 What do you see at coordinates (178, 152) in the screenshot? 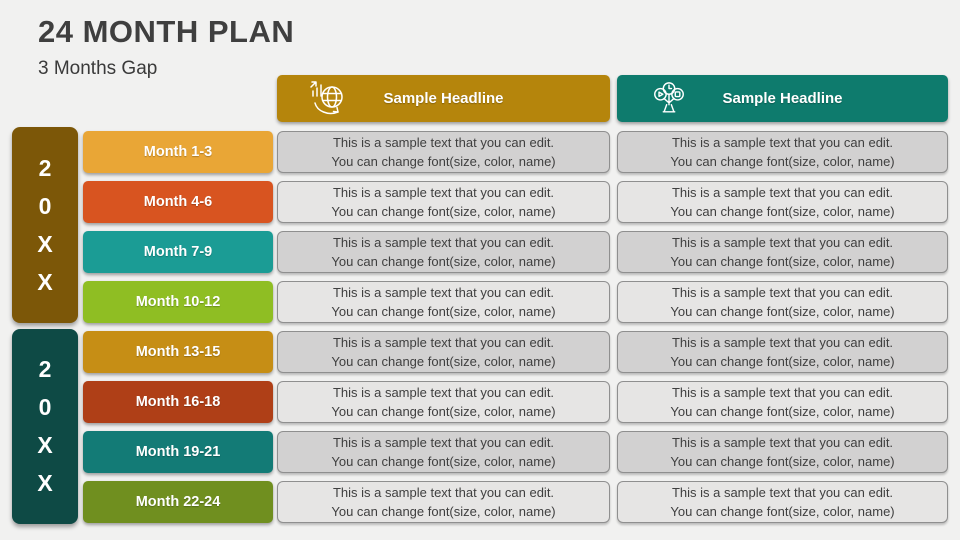
I see `month-label-1-3: Month 1-3` at bounding box center [178, 152].